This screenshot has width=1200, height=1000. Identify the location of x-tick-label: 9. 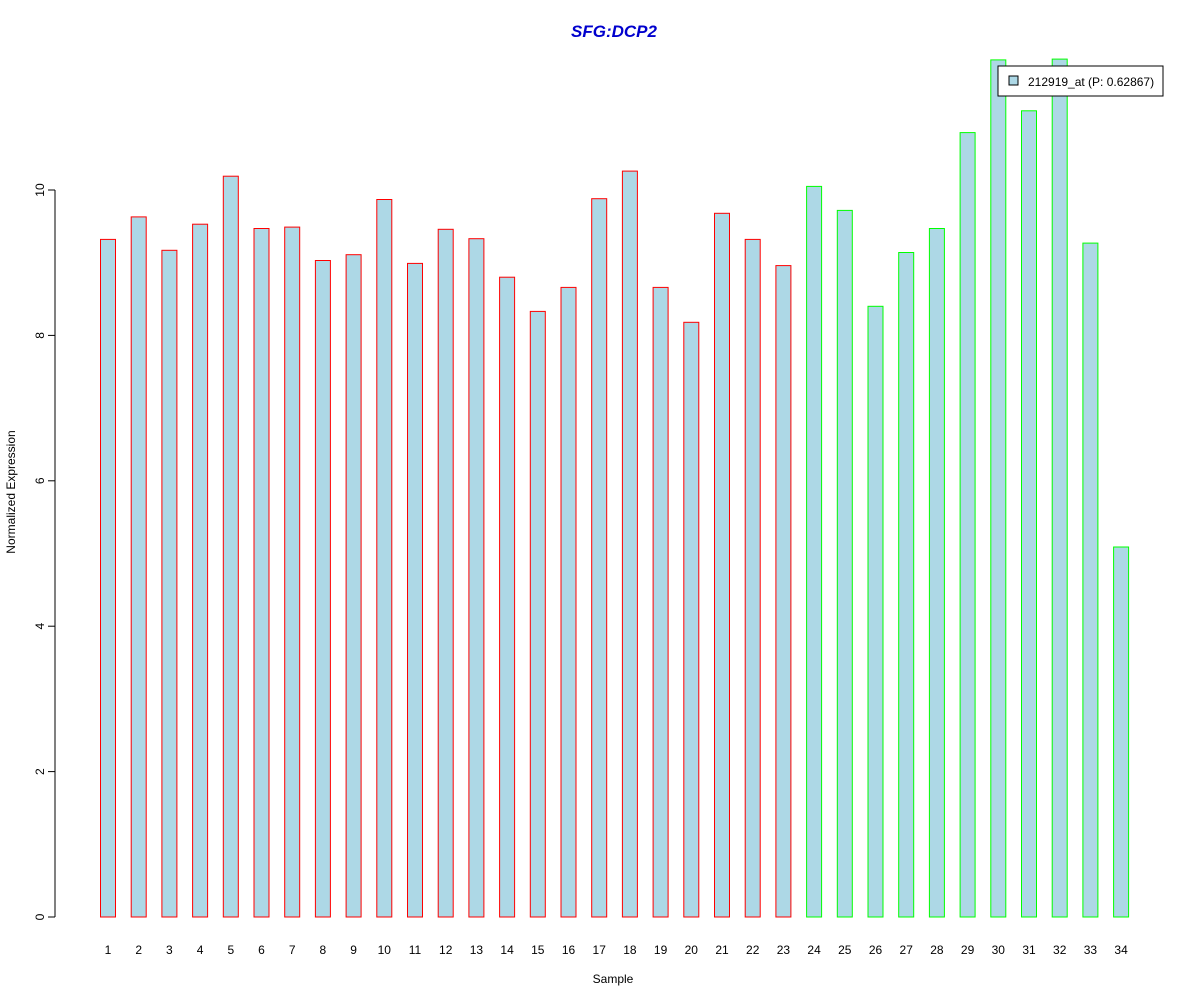
(353, 950).